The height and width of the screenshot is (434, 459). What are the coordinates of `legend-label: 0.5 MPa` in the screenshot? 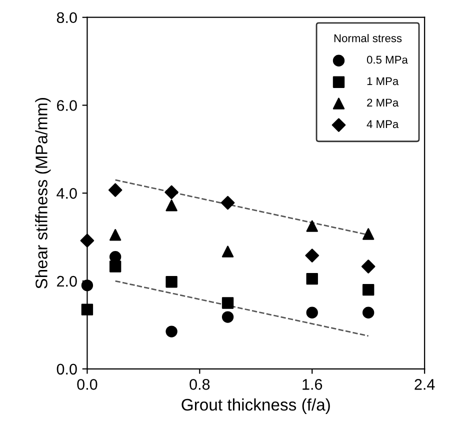 It's located at (387, 60).